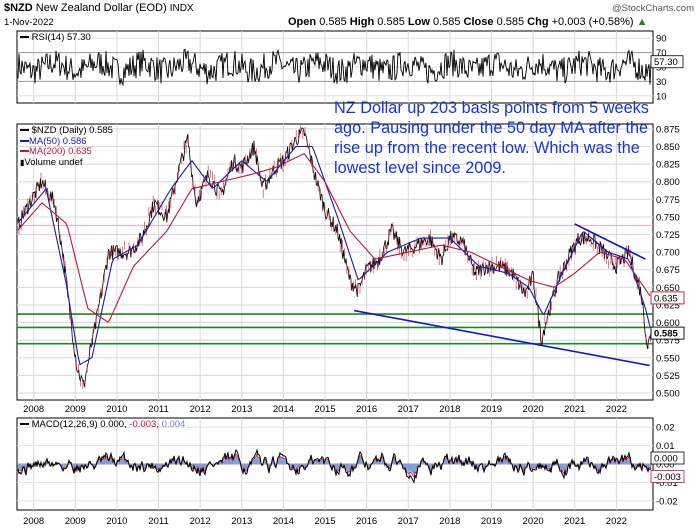 Image resolution: width=700 pixels, height=530 pixels. I want to click on watermark: @StockCharts.com, so click(653, 8).